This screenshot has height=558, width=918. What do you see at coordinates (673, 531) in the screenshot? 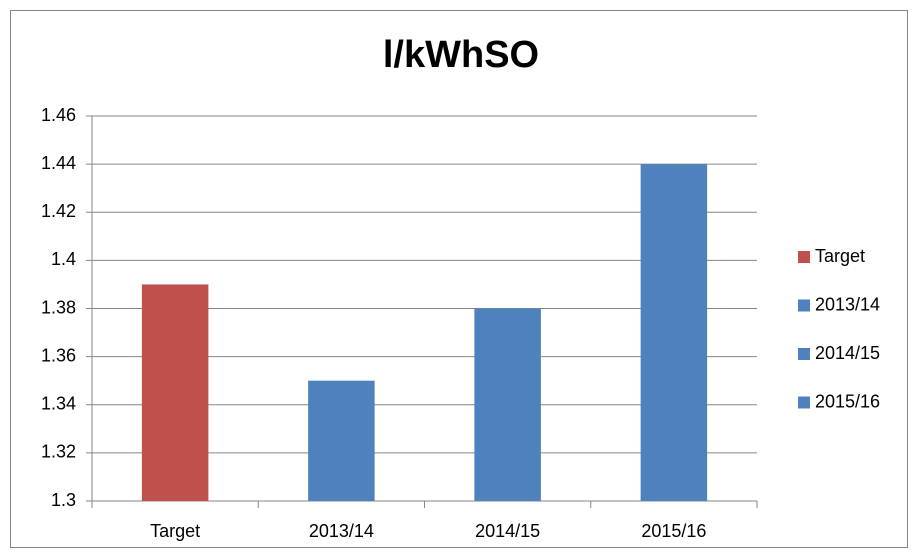
I see `x-tick-label: 2015/16` at bounding box center [673, 531].